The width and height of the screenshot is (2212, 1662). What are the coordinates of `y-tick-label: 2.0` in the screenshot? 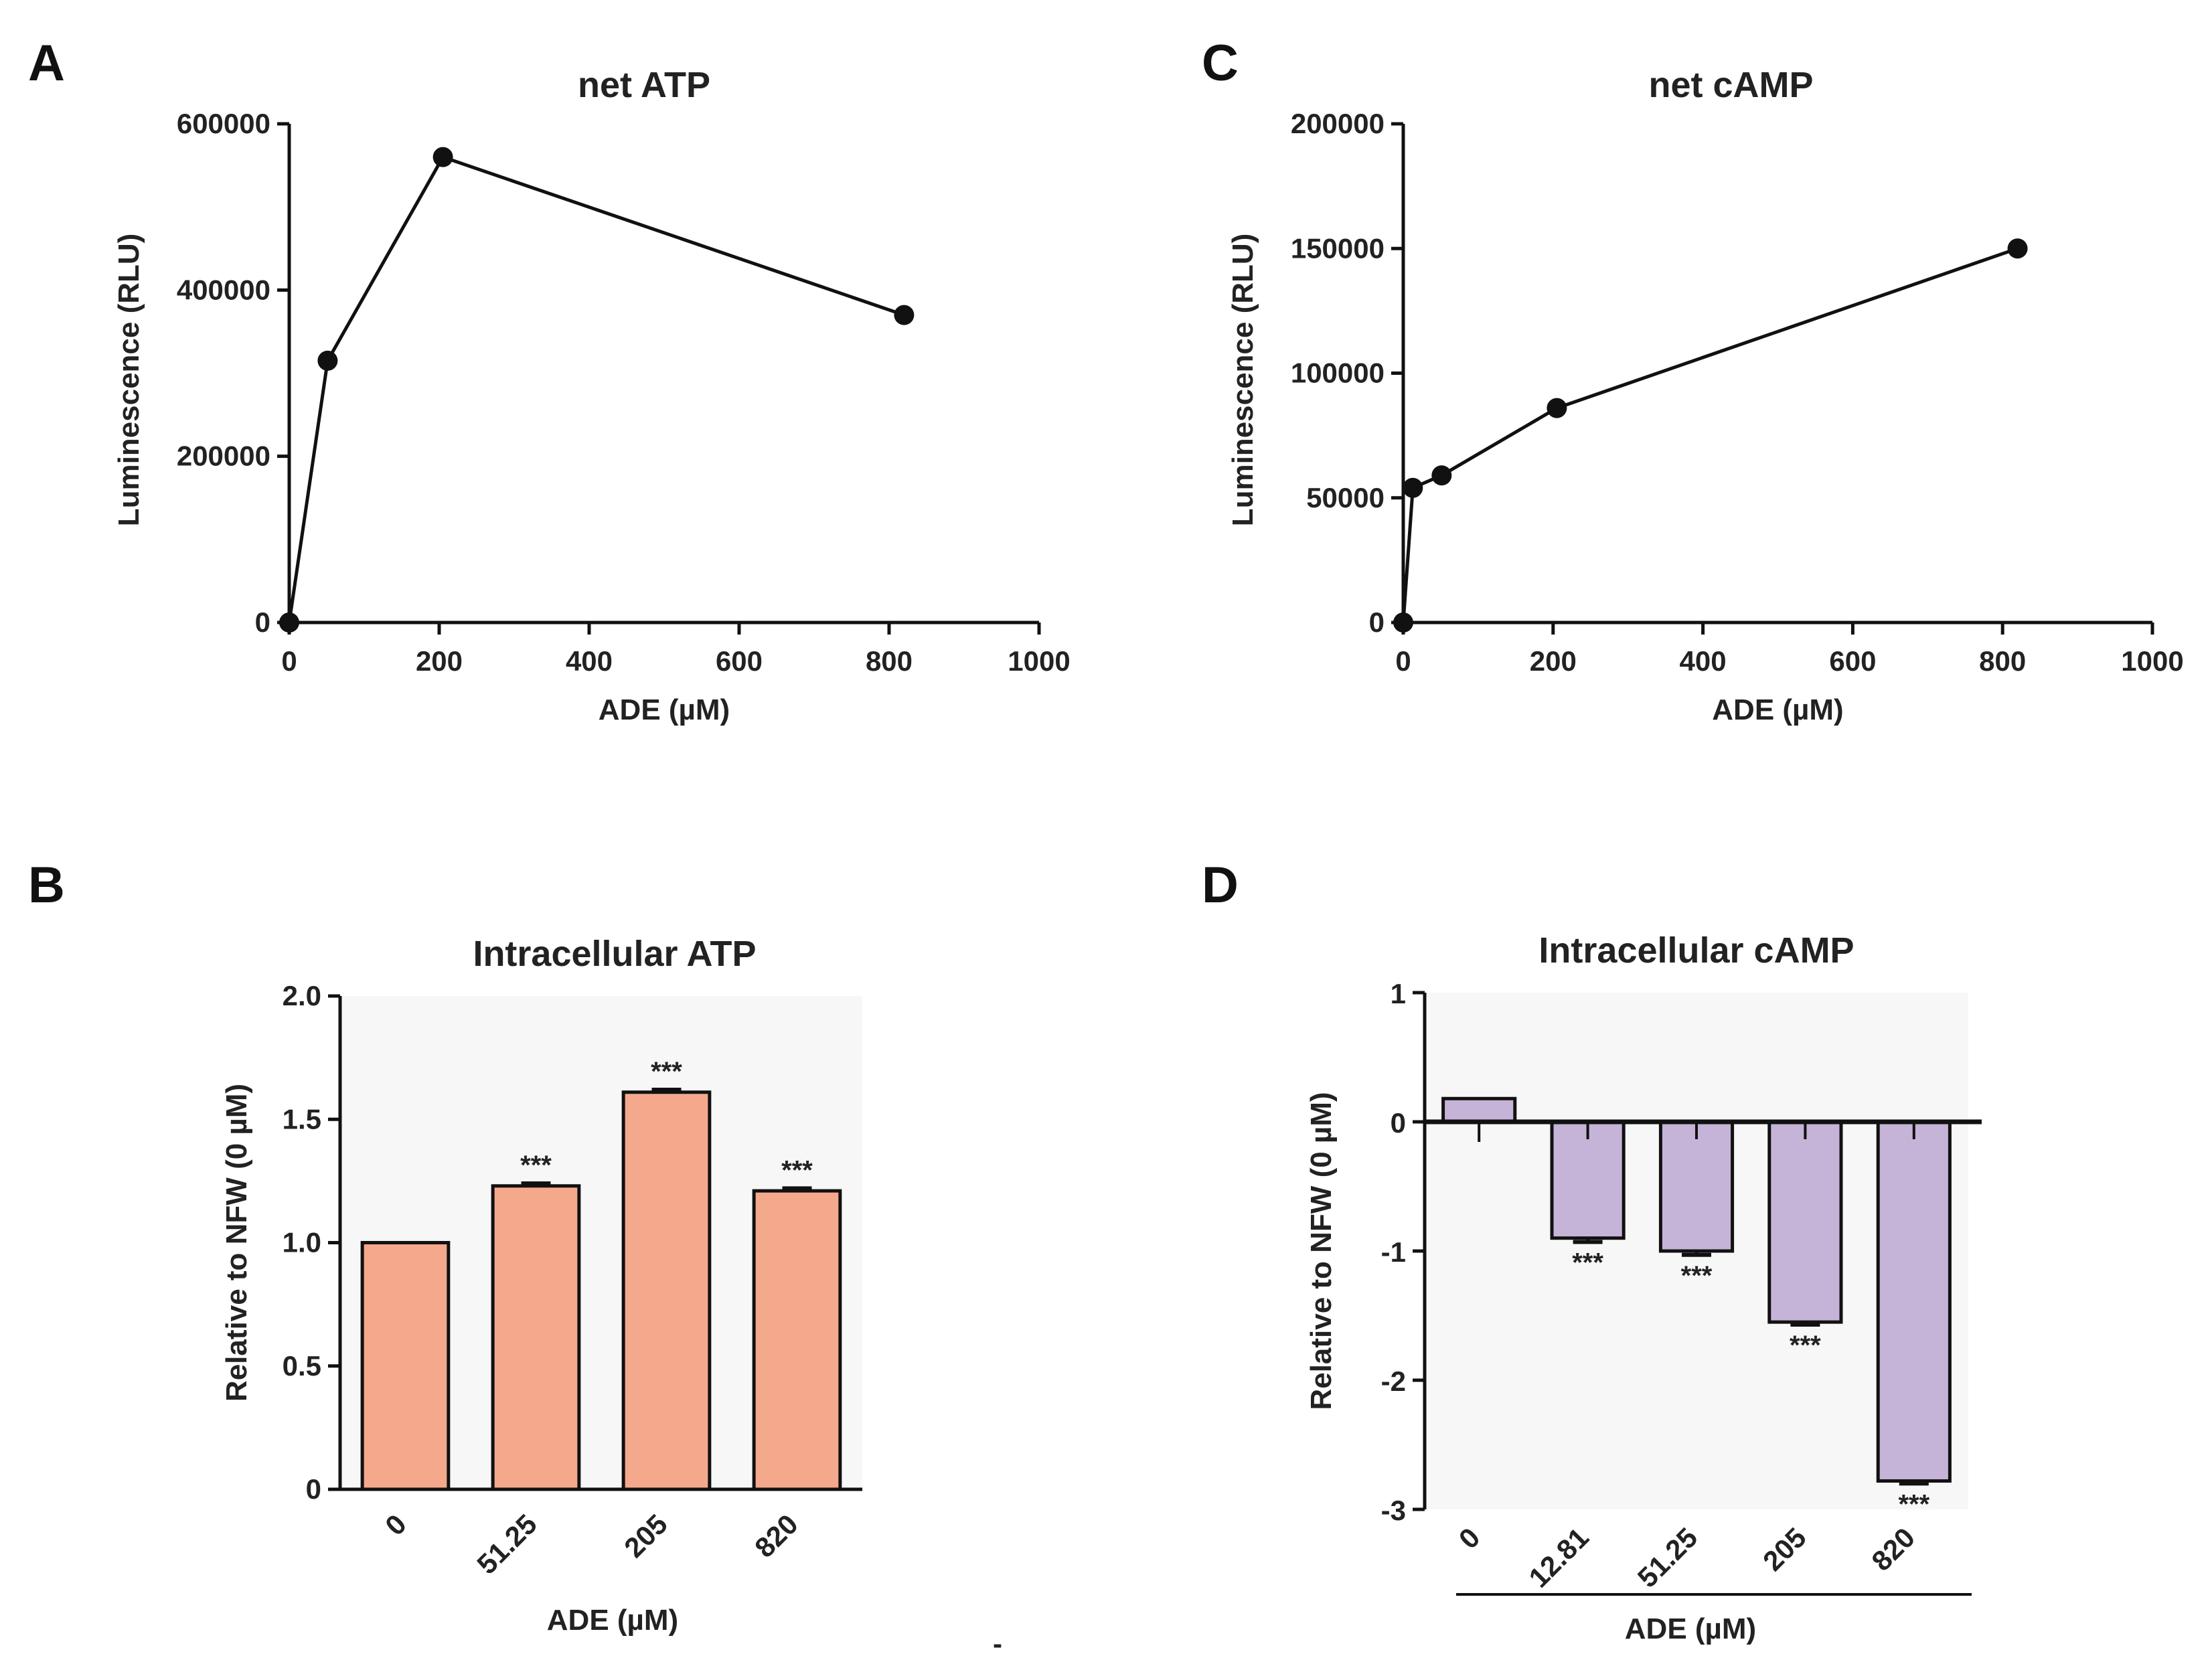 It's located at (302, 995).